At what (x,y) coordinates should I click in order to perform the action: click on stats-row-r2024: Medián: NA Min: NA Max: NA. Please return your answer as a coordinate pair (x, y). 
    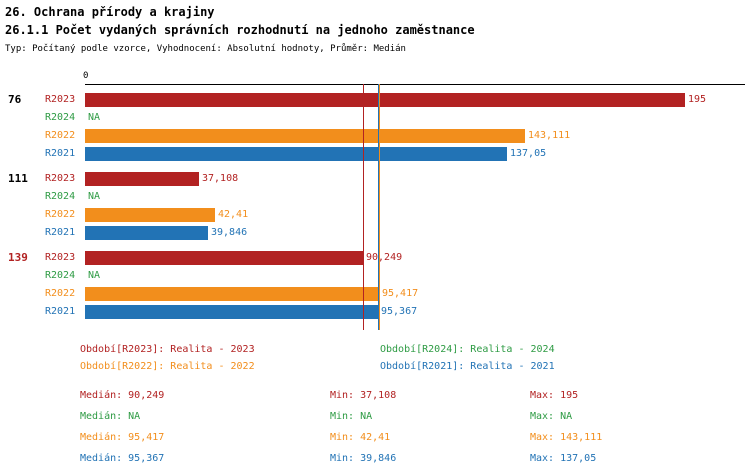
    Looking at the image, I should click on (341, 416).